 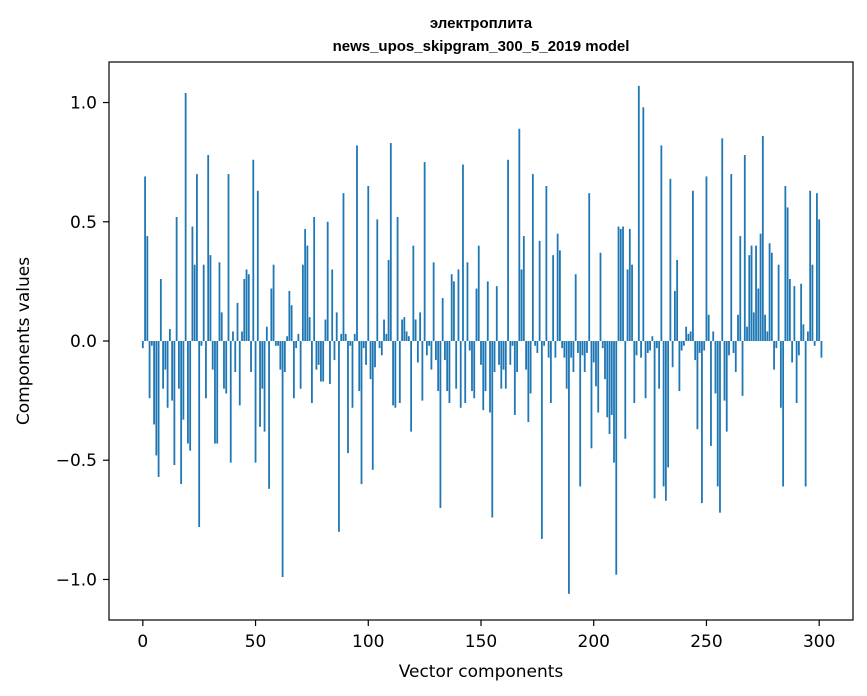 What do you see at coordinates (486, 636) in the screenshot?
I see `x-axis-ticks: 0 50 100 150 200 250 300` at bounding box center [486, 636].